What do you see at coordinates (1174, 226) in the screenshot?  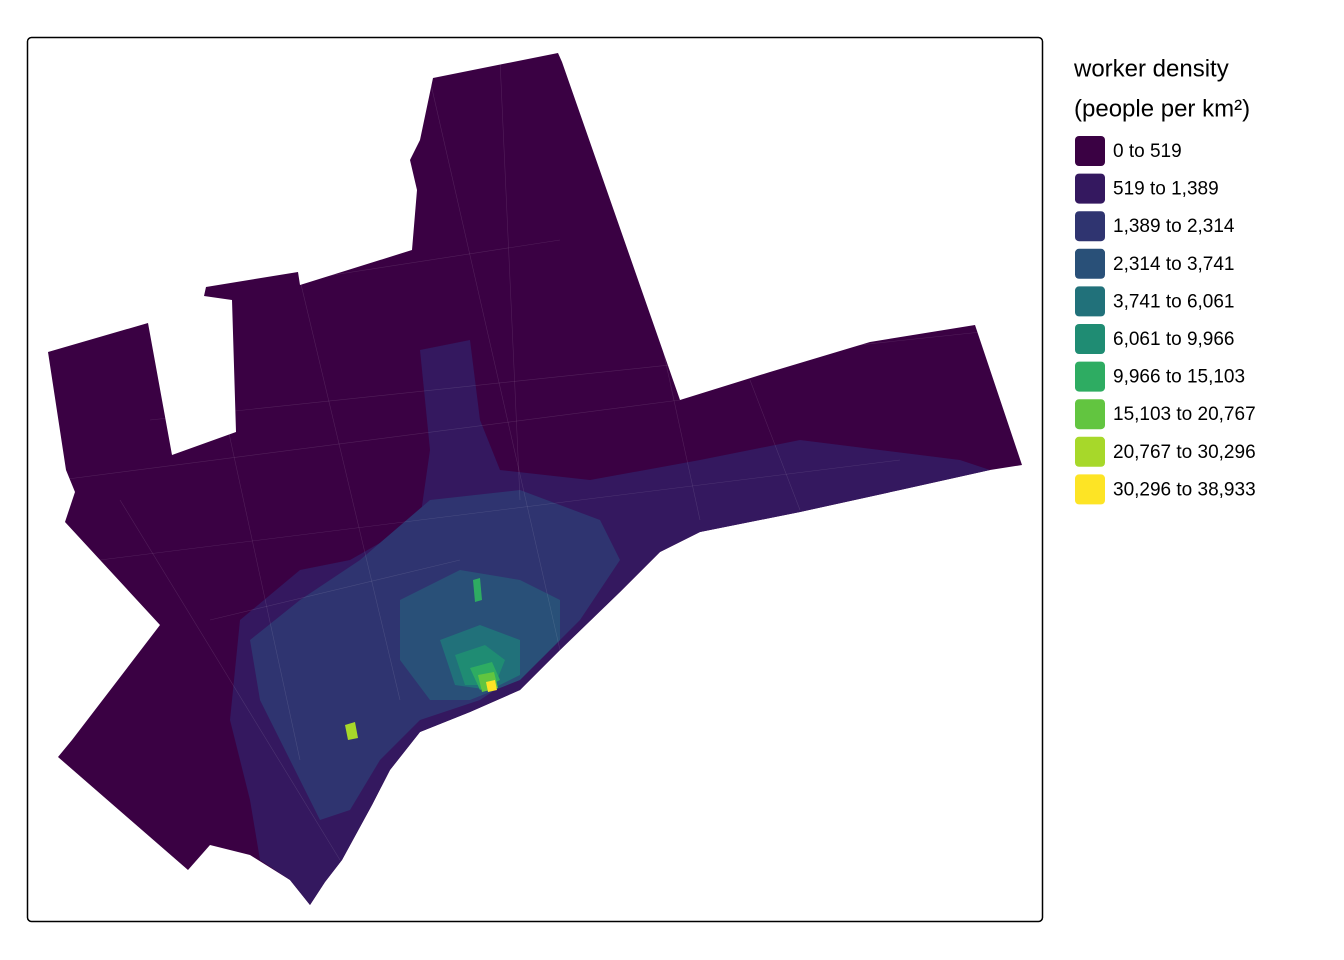 I see `legend-label: 1,389 to 2,314` at bounding box center [1174, 226].